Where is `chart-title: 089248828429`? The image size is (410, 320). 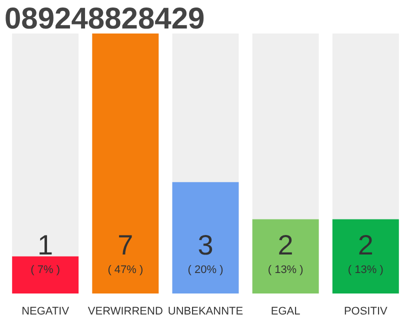
chart-title: 089248828429 is located at coordinates (104, 19).